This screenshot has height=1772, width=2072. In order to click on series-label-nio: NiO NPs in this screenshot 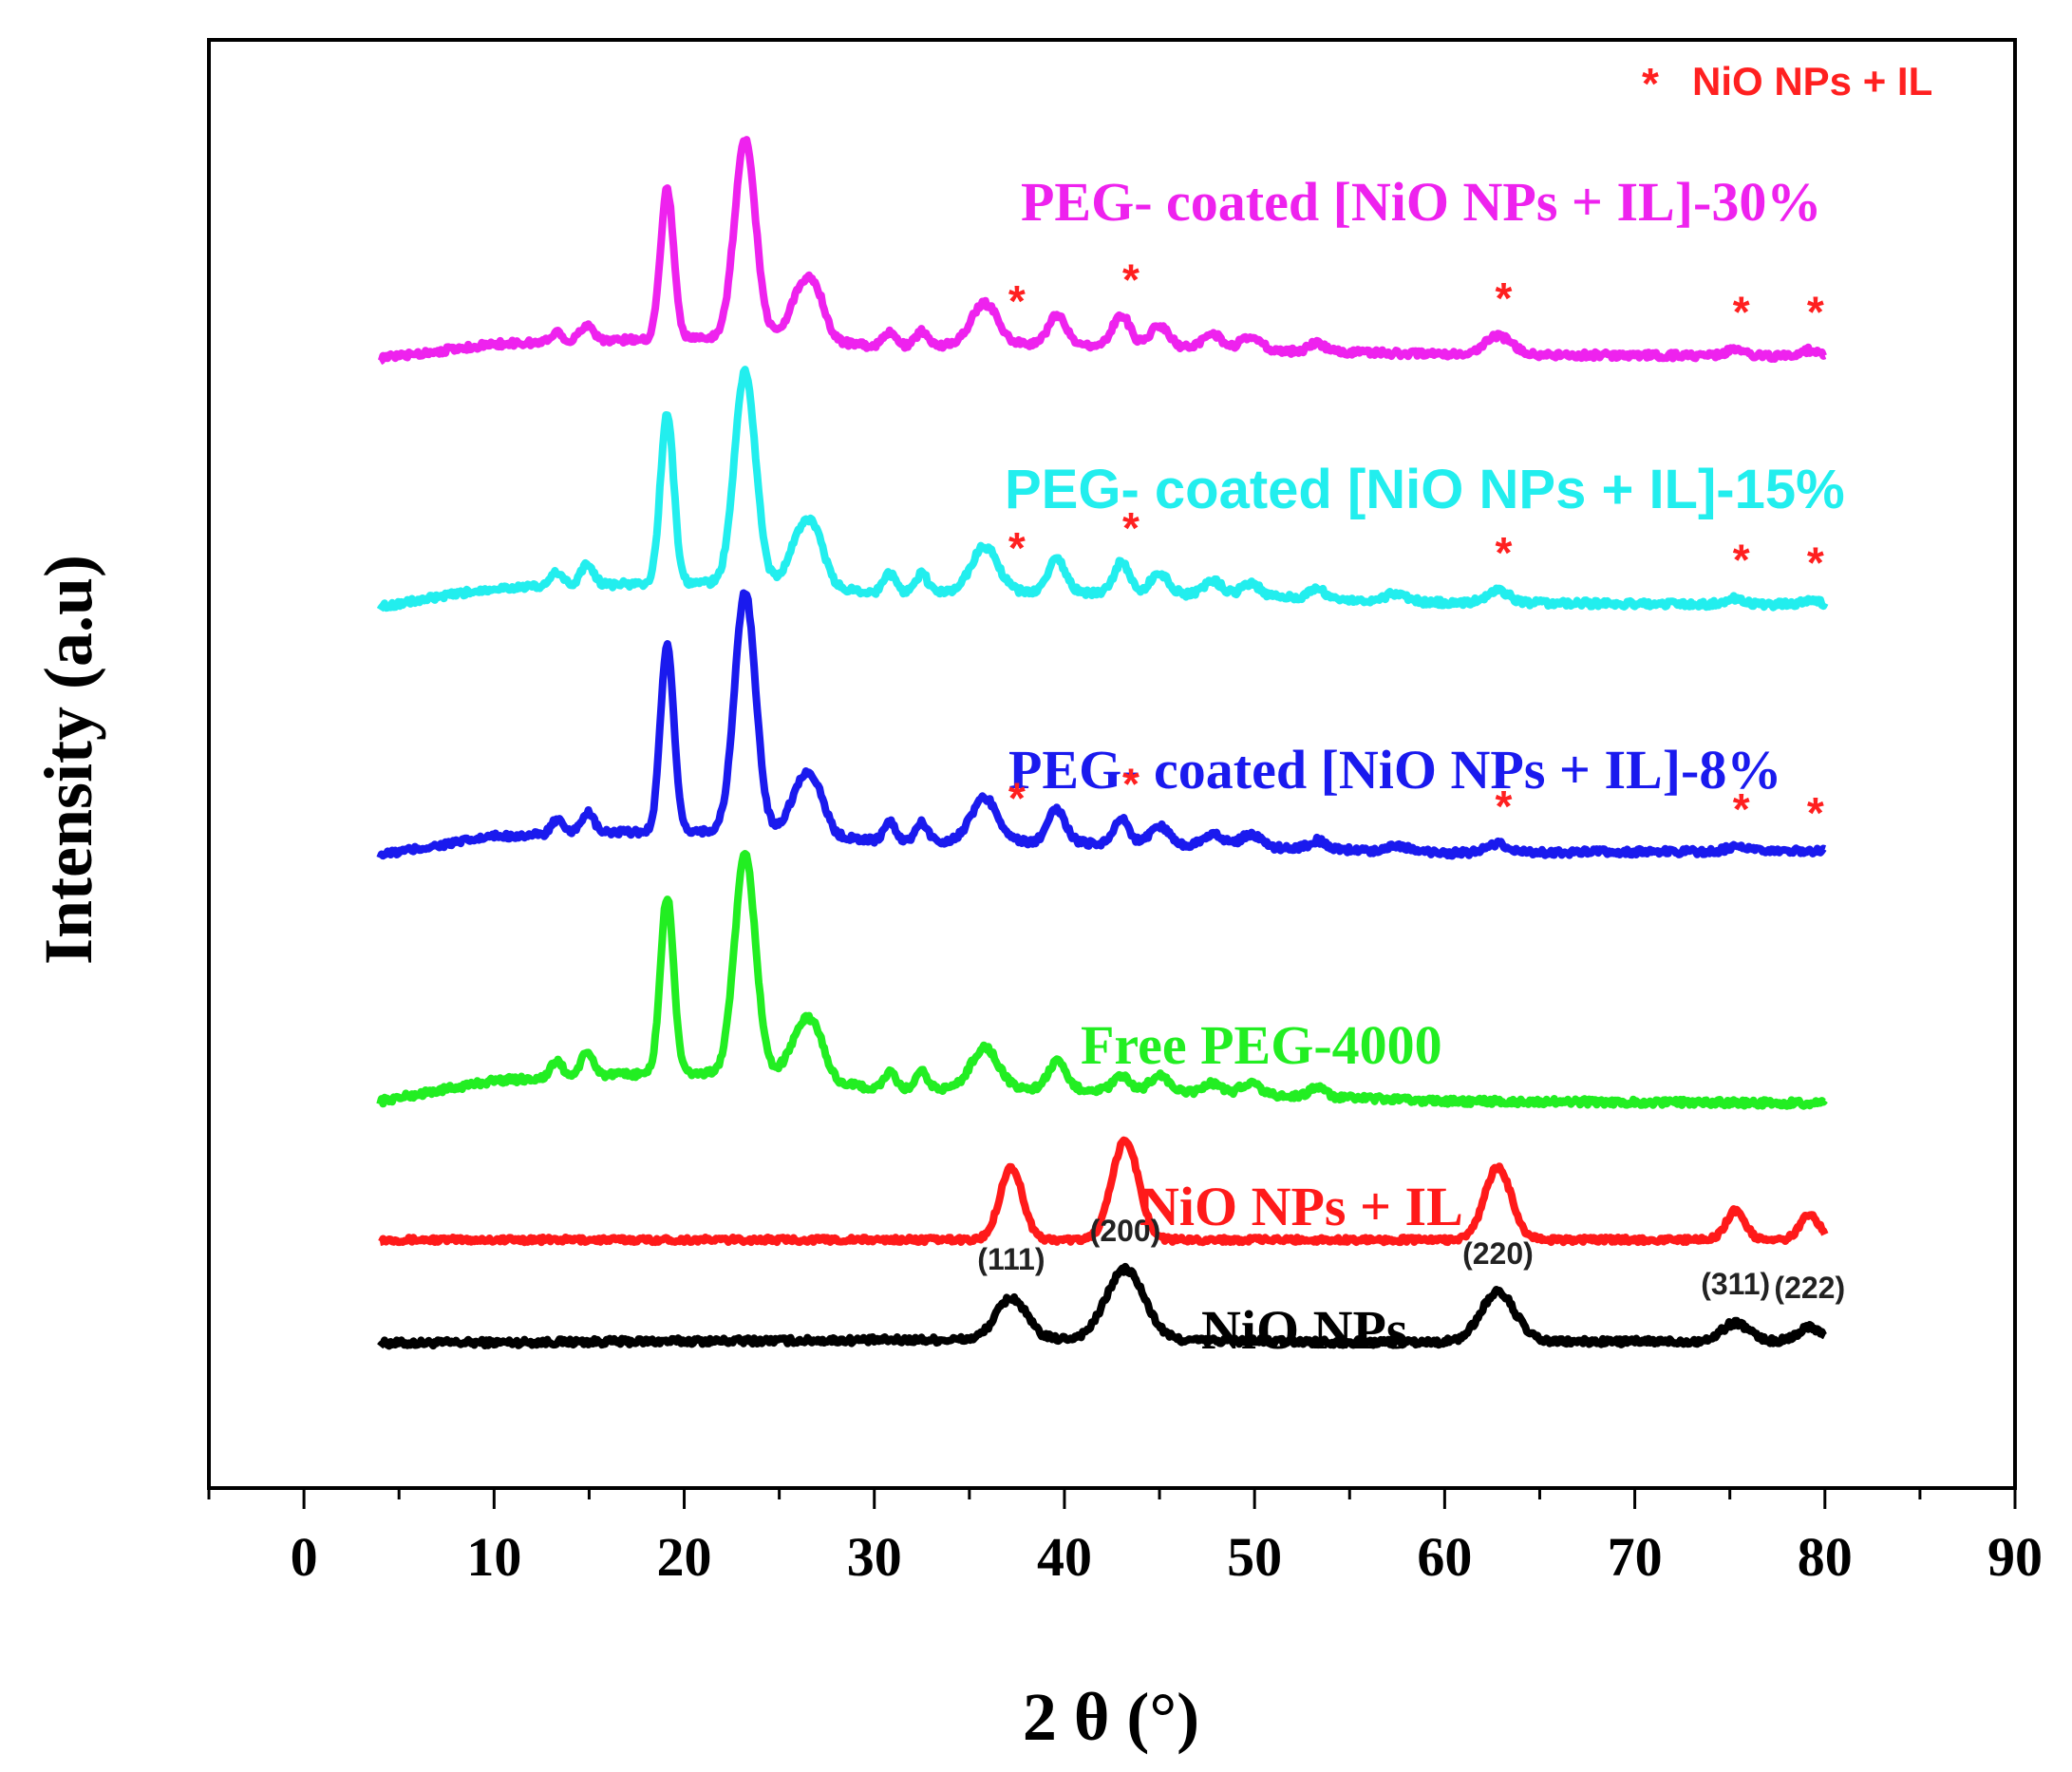, I will do `click(1304, 1330)`.